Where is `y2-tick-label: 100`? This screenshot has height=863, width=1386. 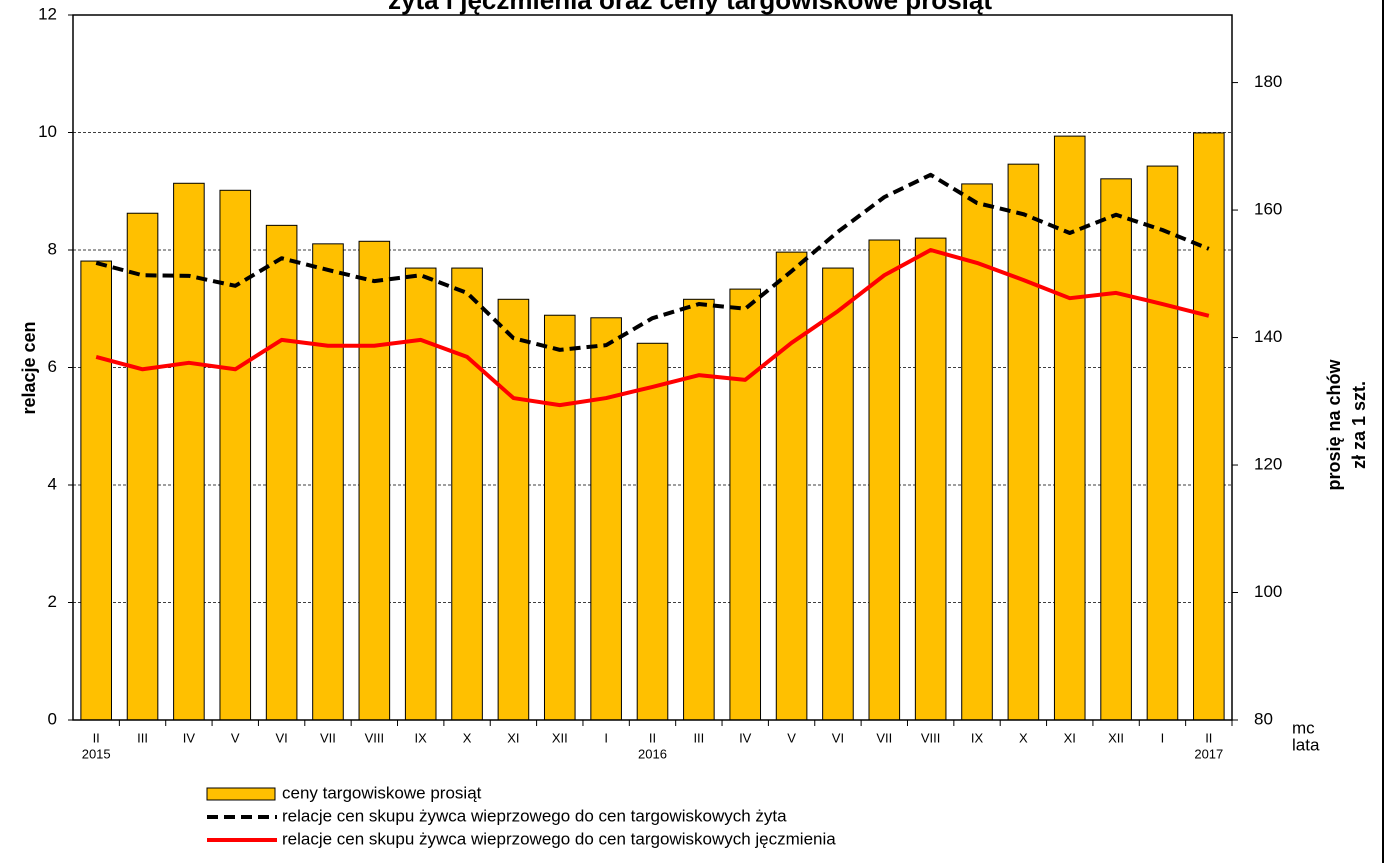 y2-tick-label: 100 is located at coordinates (1268, 591).